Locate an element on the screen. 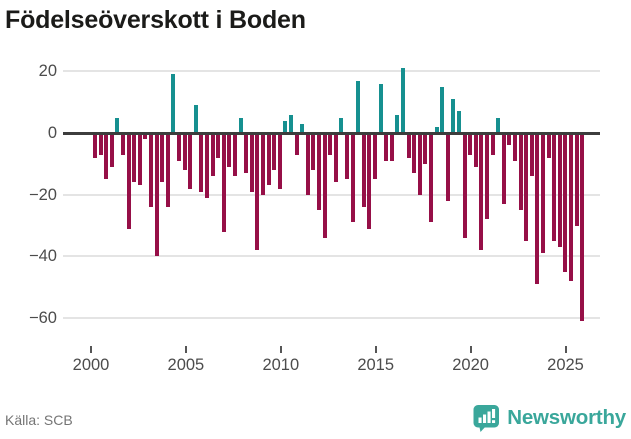 Image resolution: width=631 pixels, height=439 pixels. y-axis-tick-label: −40 is located at coordinates (43, 256).